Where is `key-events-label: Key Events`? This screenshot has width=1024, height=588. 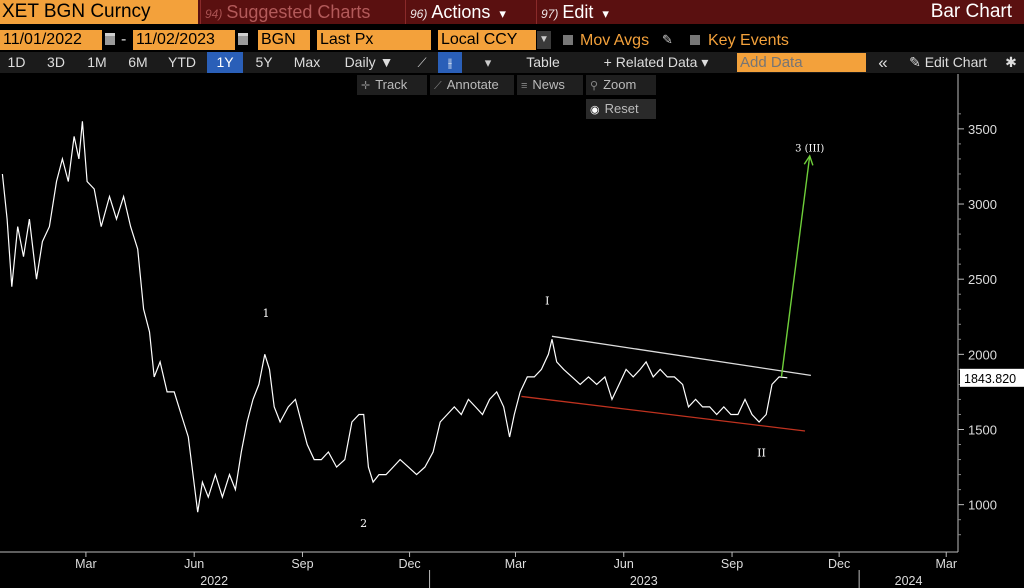 key-events-label: Key Events is located at coordinates (748, 40).